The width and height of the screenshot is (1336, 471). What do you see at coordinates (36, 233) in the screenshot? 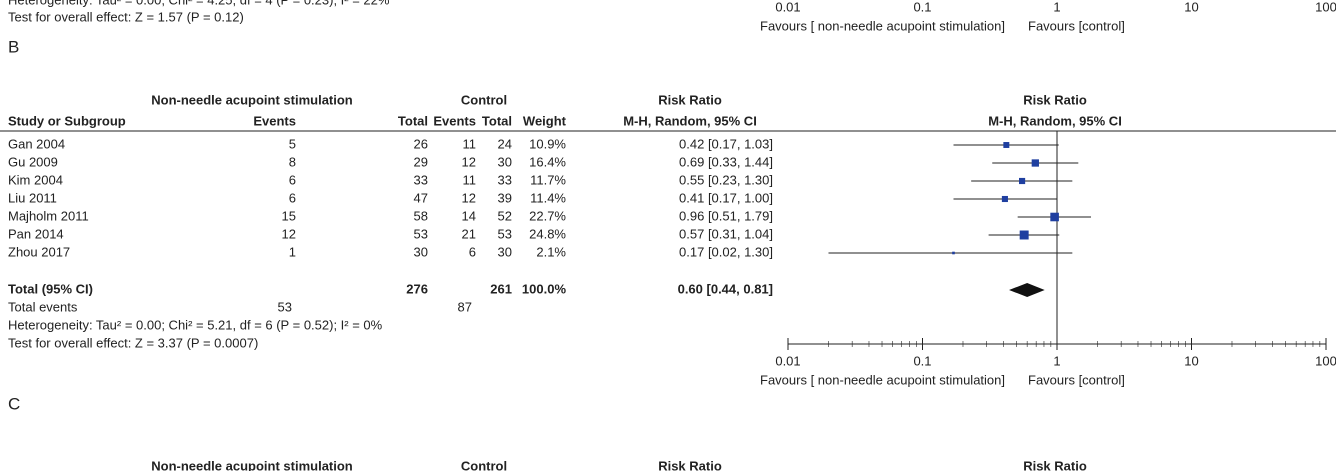
I see `study-name: Pan 2014` at bounding box center [36, 233].